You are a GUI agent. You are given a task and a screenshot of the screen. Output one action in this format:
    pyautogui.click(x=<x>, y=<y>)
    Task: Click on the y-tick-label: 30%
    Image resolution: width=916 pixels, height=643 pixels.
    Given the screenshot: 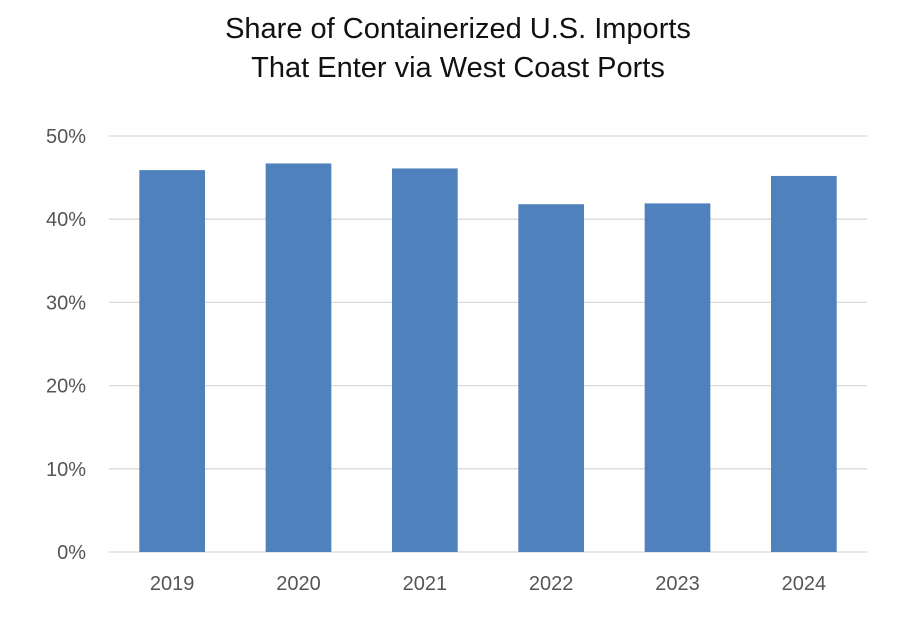 What is the action you would take?
    pyautogui.click(x=66, y=303)
    